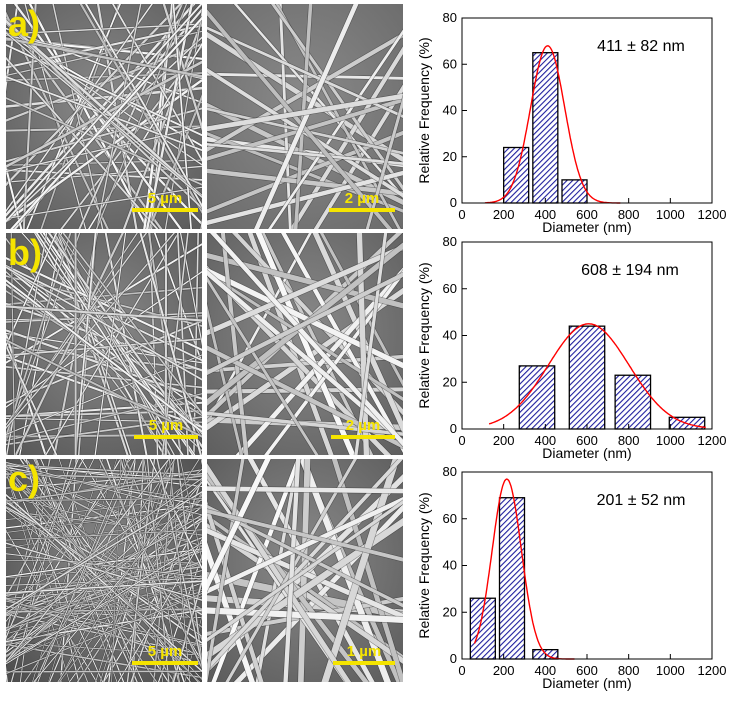  Describe the element at coordinates (641, 46) in the screenshot. I see `diameter-annotation: 411 ± 82 nm` at that location.